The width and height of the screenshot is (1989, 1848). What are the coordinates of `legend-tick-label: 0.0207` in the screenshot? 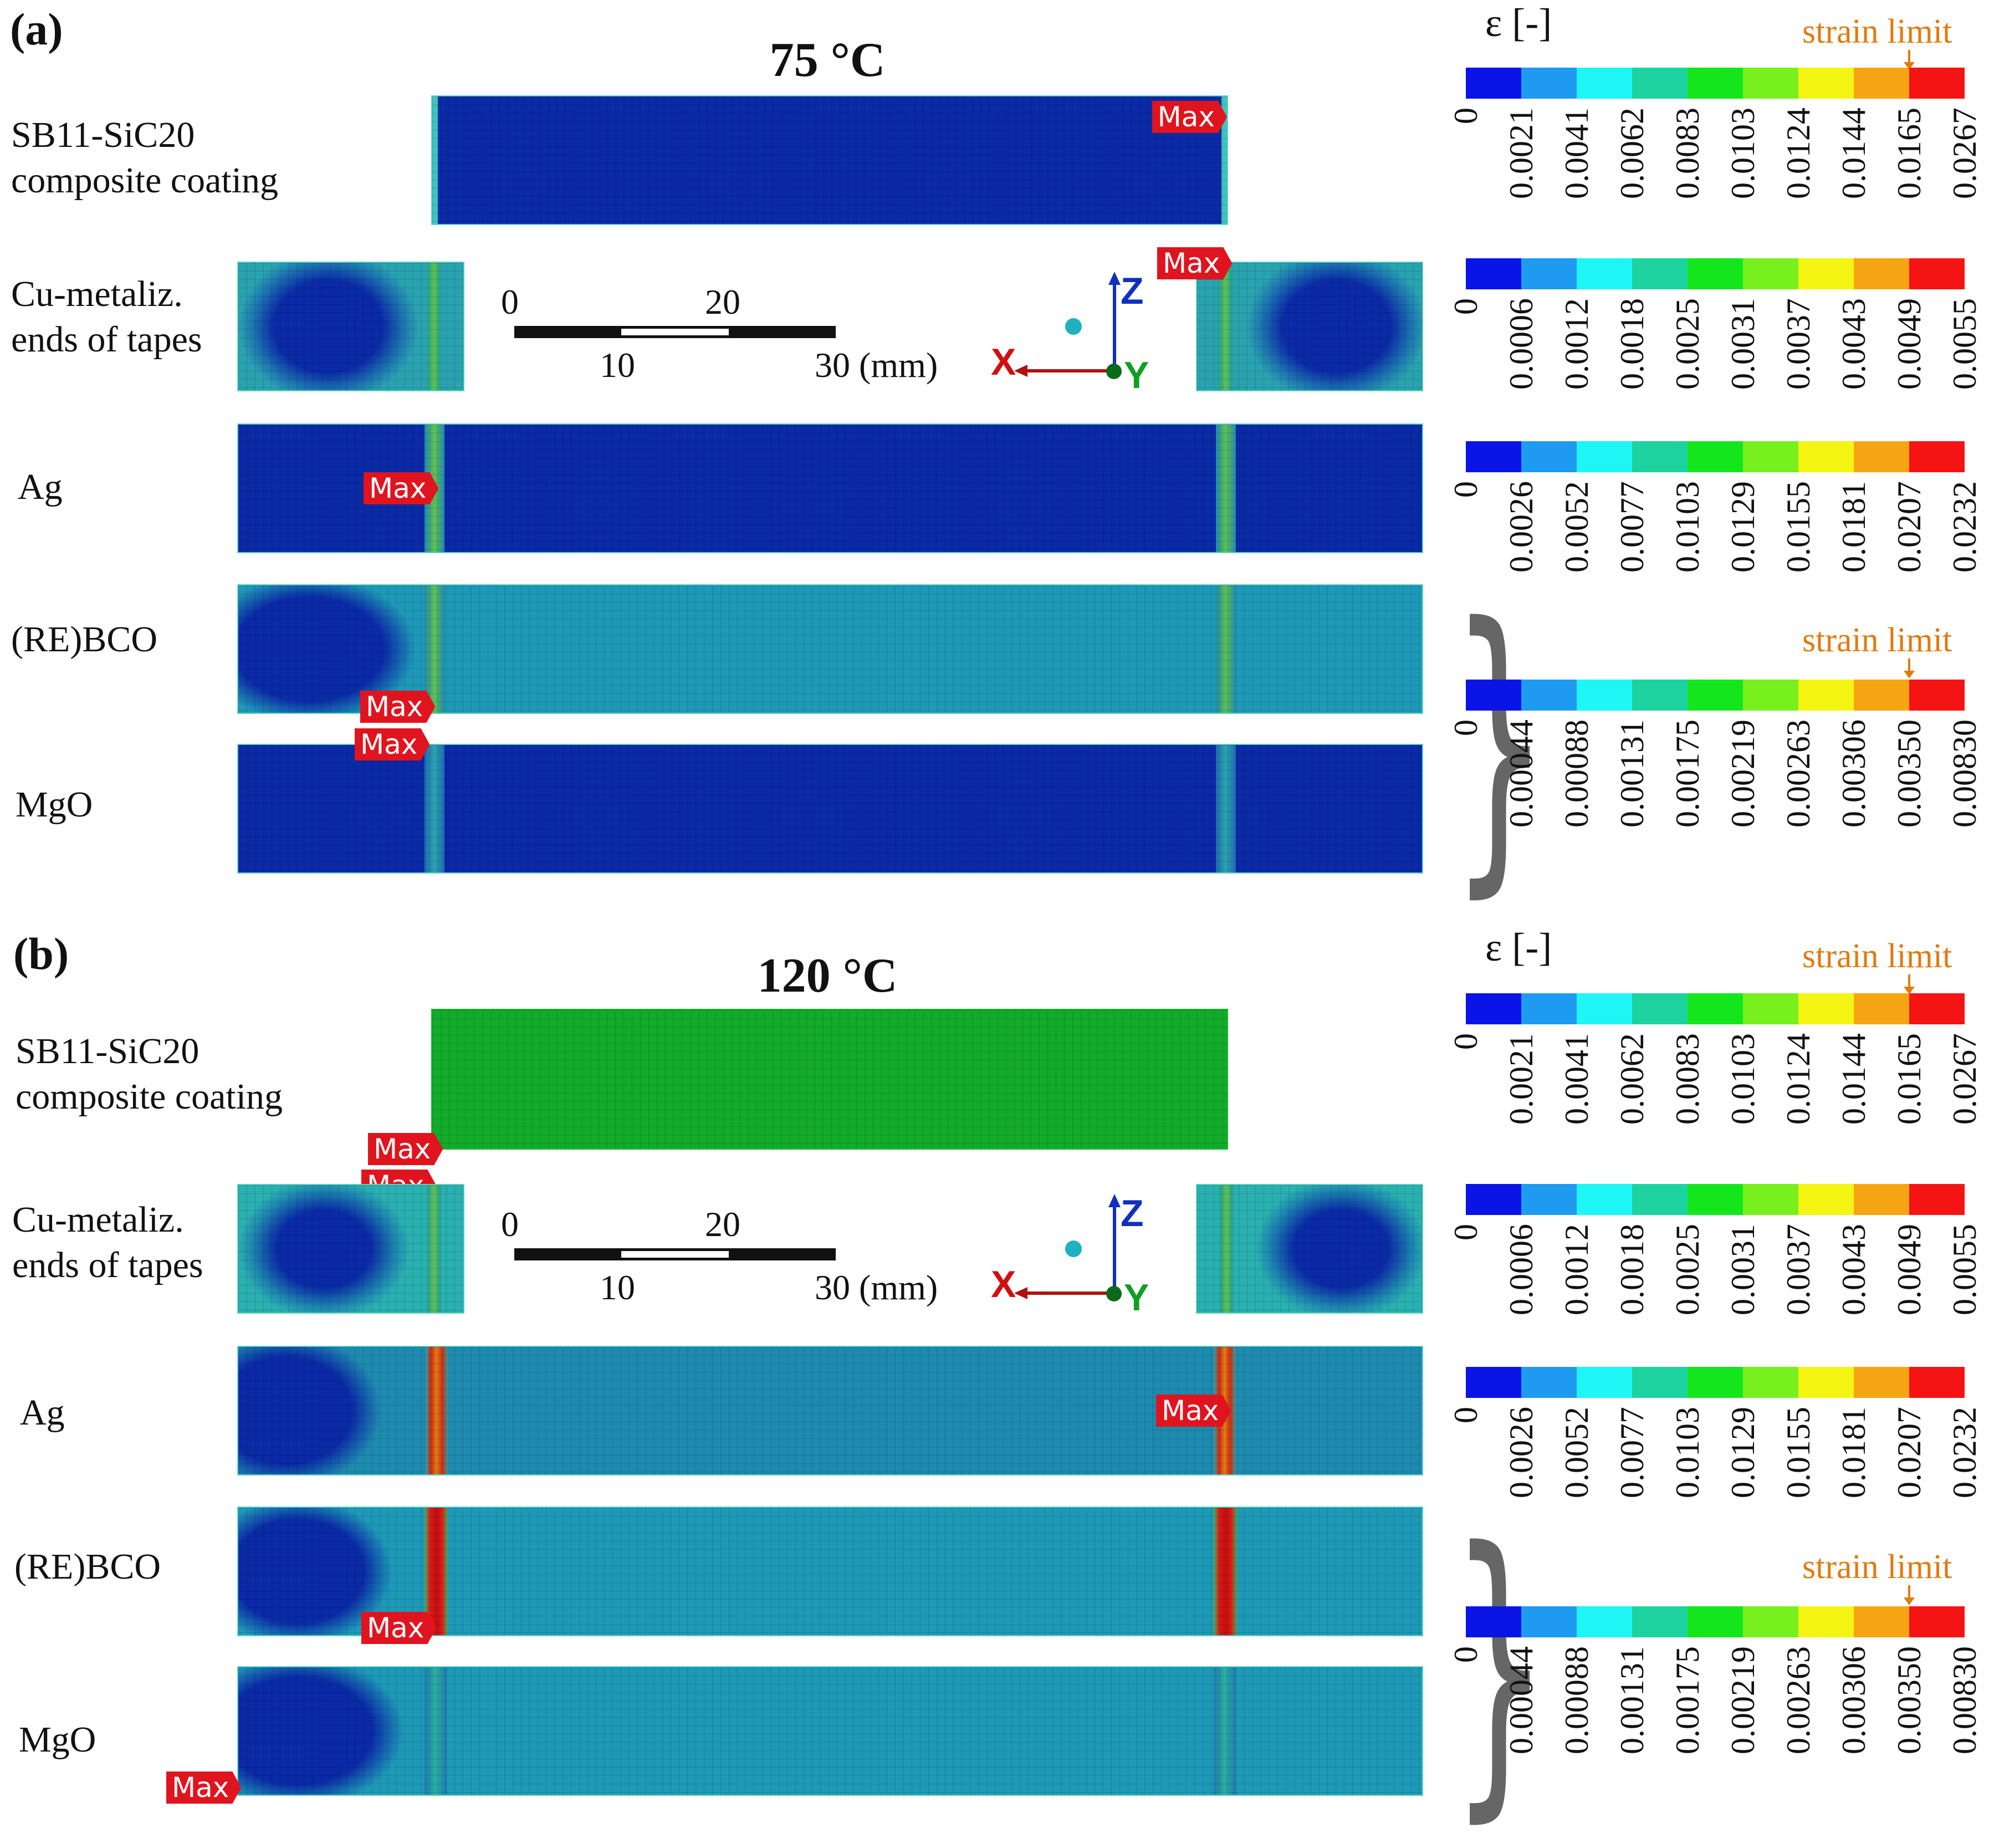 It's located at (1909, 1452).